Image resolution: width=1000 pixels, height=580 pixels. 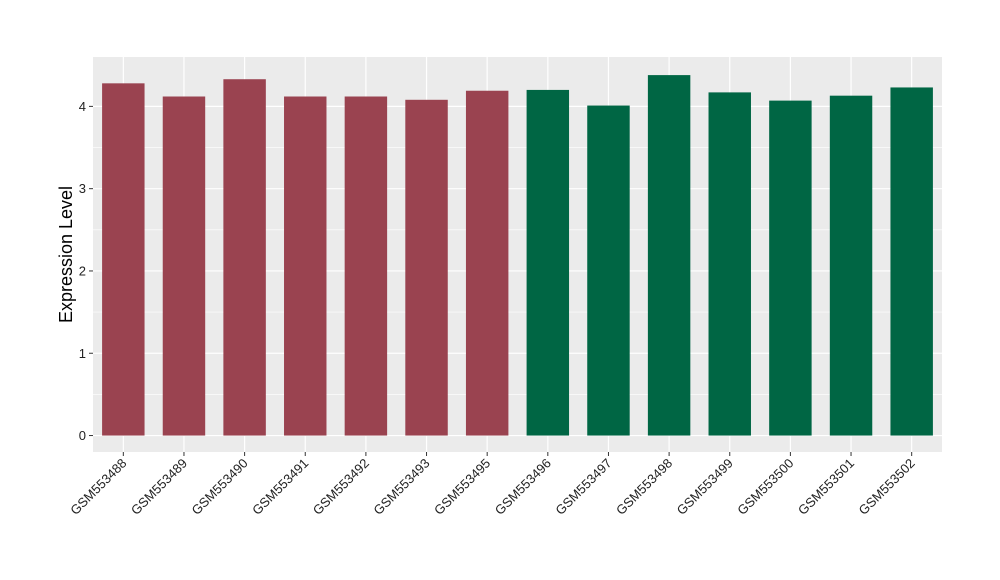 I want to click on y-axis-title: Expression Level, so click(x=66, y=254).